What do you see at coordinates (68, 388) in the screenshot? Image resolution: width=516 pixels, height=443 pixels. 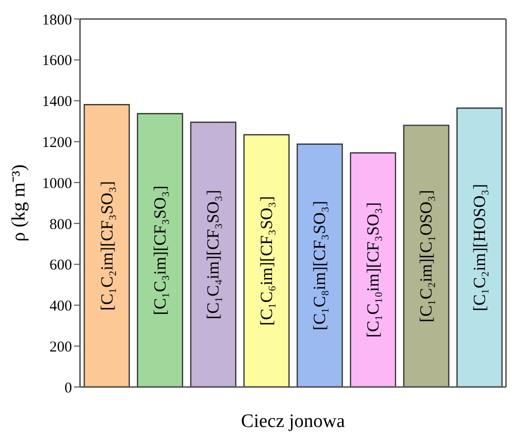 I see `y-tick-label: 0` at bounding box center [68, 388].